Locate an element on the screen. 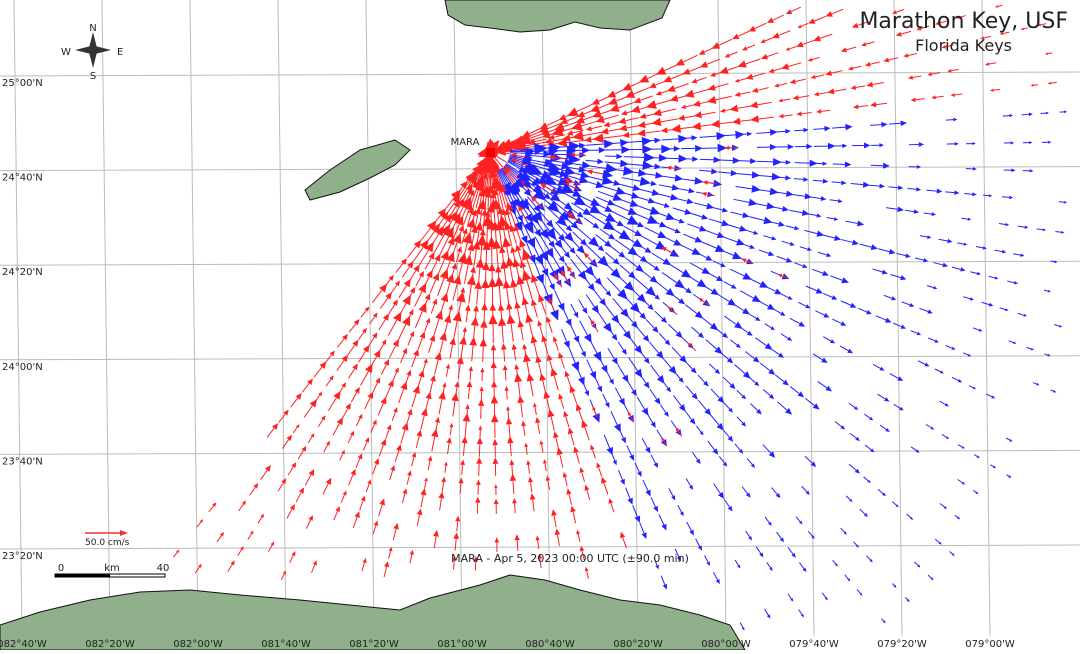  longitude-label: 082°00'W is located at coordinates (198, 644).